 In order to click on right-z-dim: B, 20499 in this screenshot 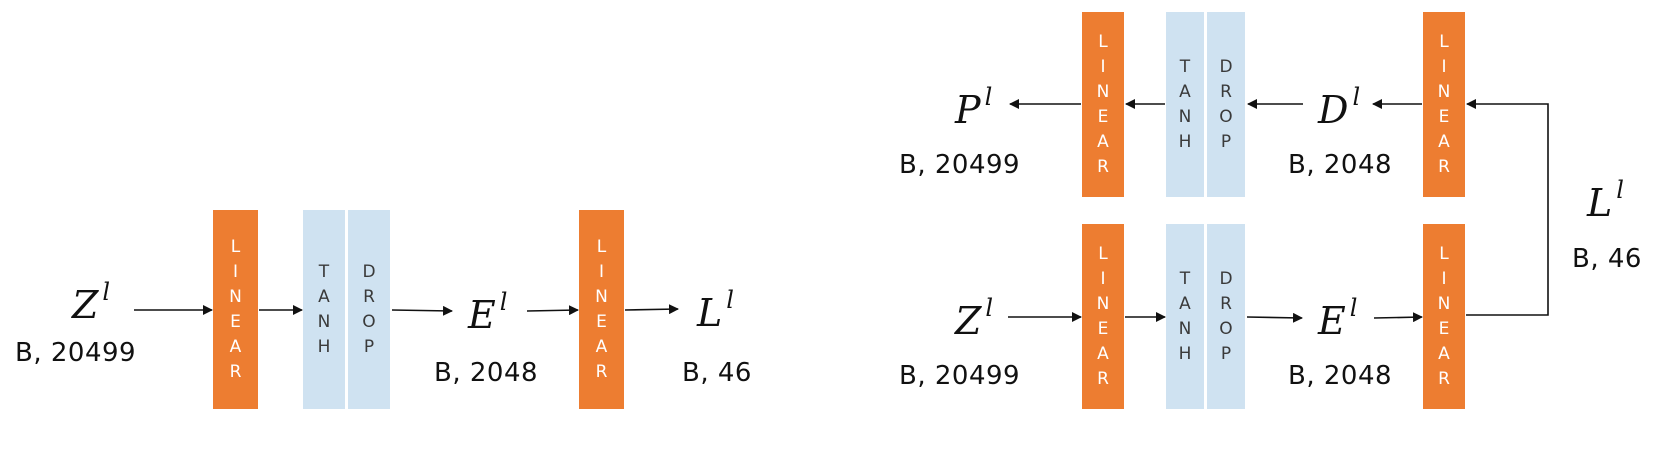, I will do `click(960, 376)`.